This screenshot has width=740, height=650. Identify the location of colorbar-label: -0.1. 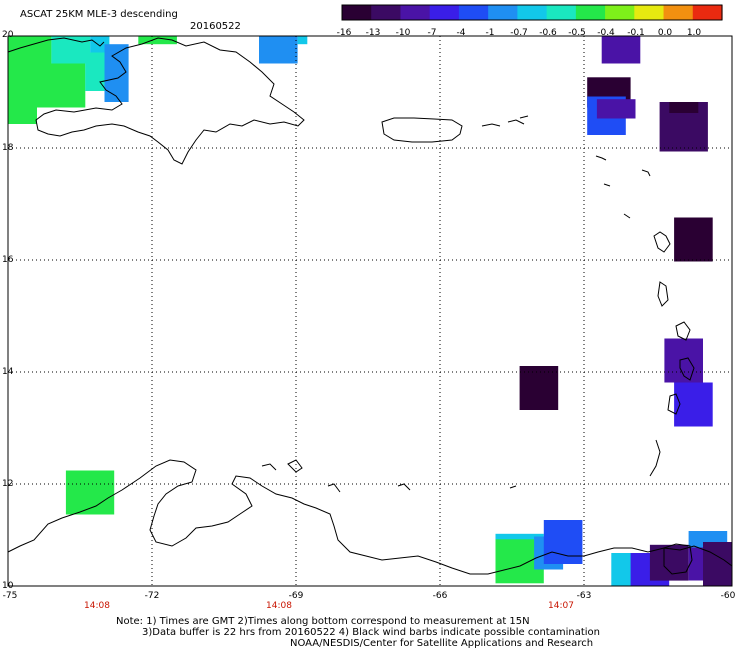
(636, 33).